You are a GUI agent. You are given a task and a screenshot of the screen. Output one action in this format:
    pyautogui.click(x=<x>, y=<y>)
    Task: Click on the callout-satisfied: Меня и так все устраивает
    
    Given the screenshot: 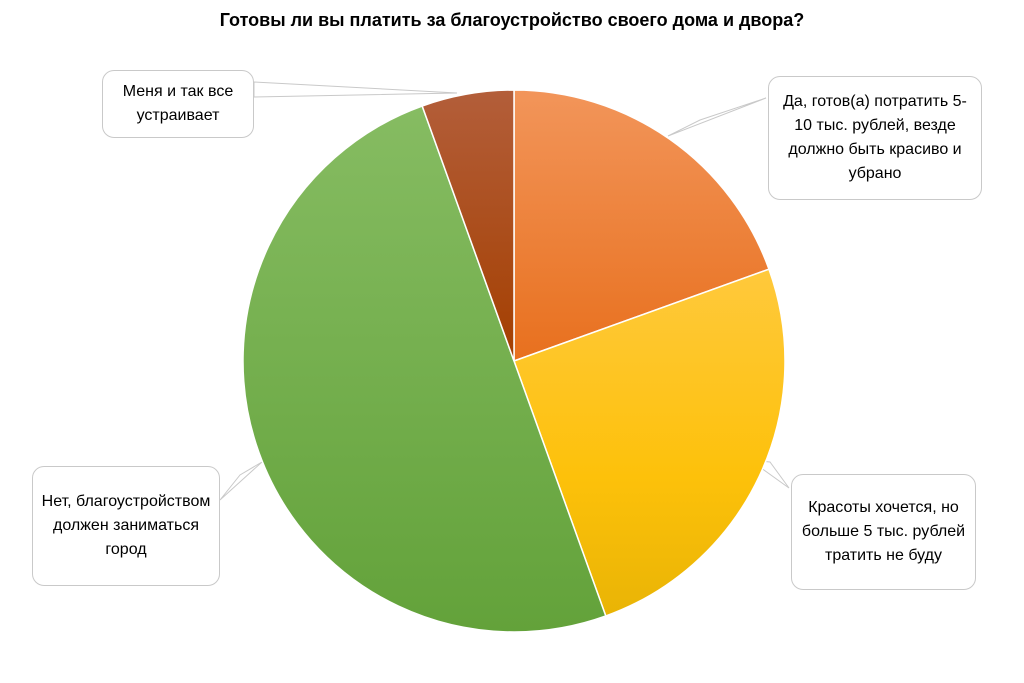 What is the action you would take?
    pyautogui.click(x=178, y=104)
    